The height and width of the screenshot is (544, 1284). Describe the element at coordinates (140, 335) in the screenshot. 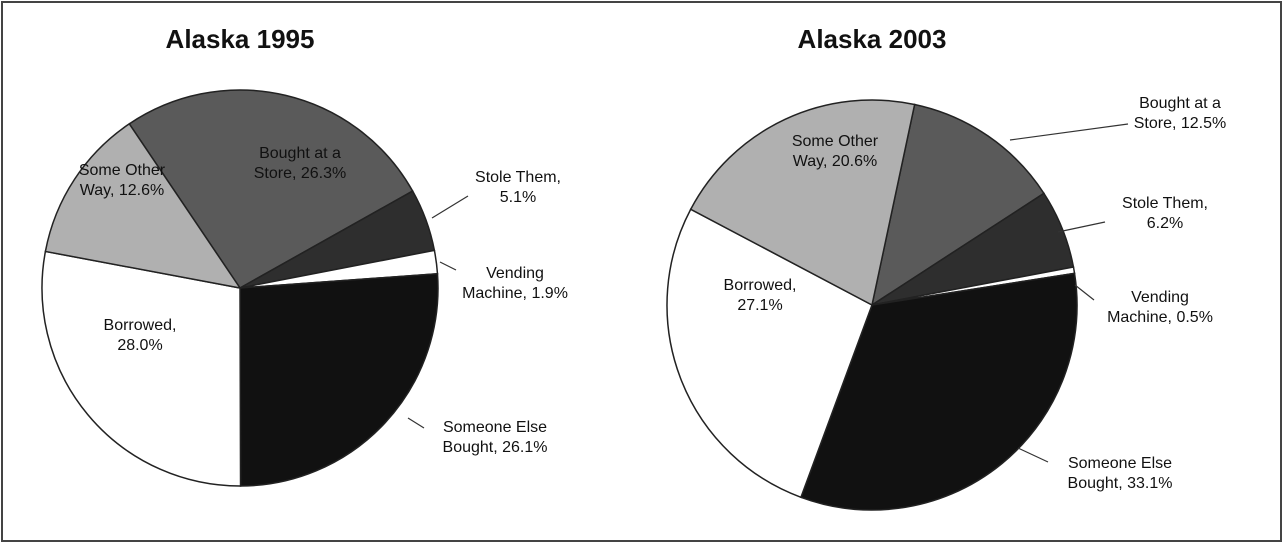

I see `slice-label: Borrowed, 28.0%` at that location.